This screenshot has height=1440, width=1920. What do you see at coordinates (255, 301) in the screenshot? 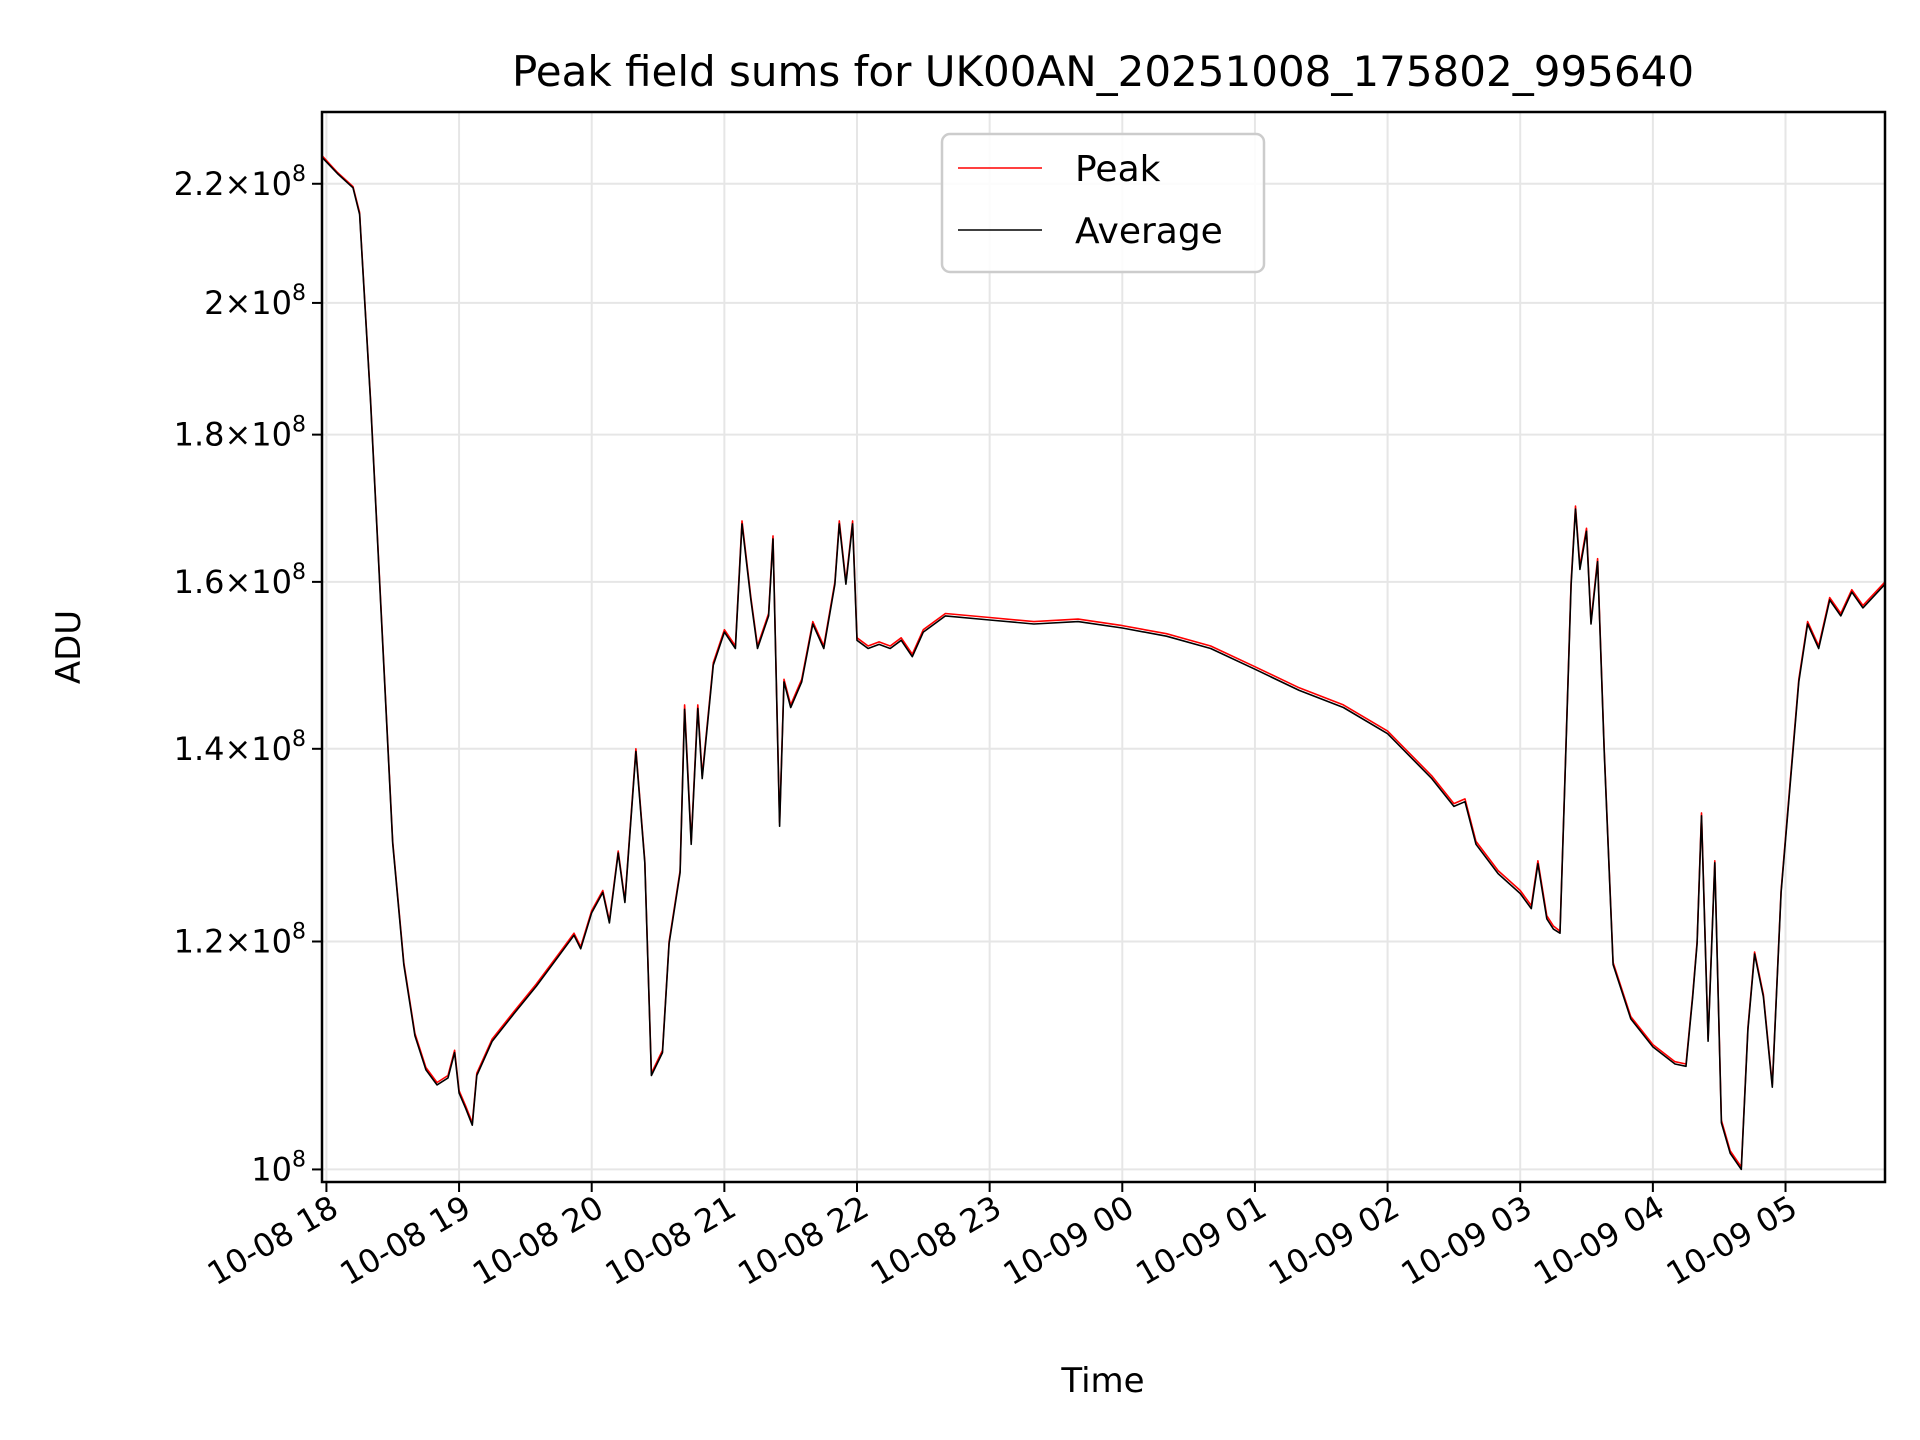
I see `y-tick-label-5: 2×108` at bounding box center [255, 301].